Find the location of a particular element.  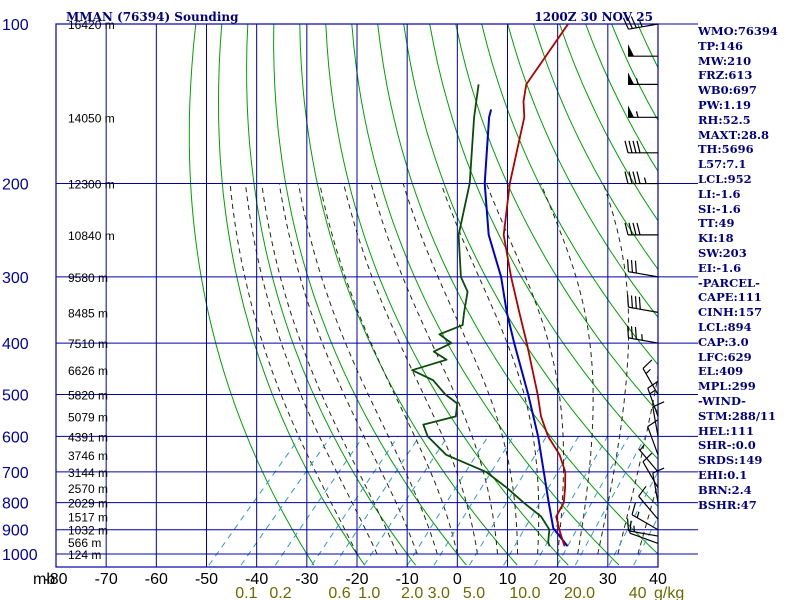

pressure-tick-label: 600 is located at coordinates (15, 437).